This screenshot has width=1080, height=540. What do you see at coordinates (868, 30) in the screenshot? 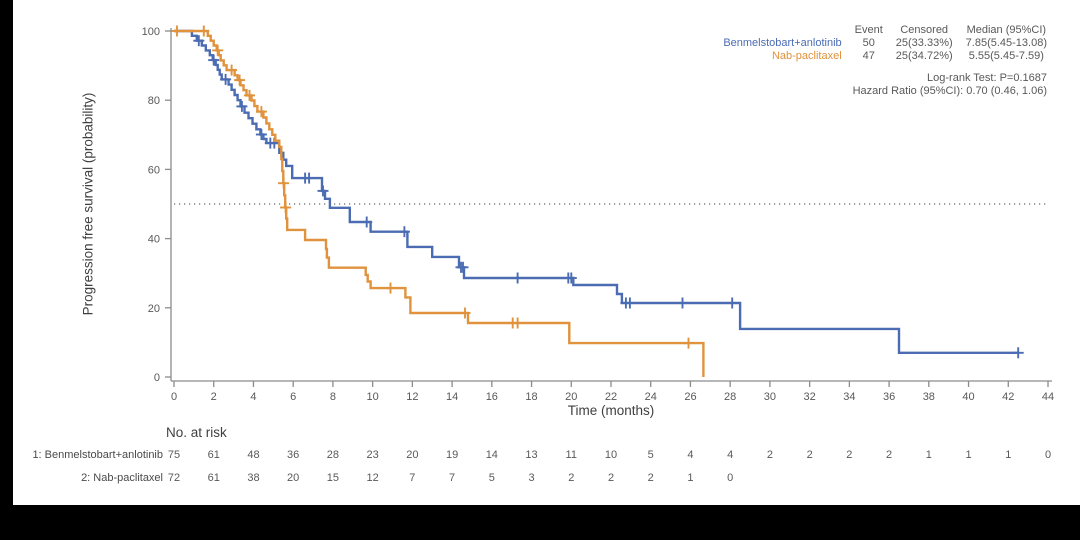
I see `legend-header-event: Event` at bounding box center [868, 30].